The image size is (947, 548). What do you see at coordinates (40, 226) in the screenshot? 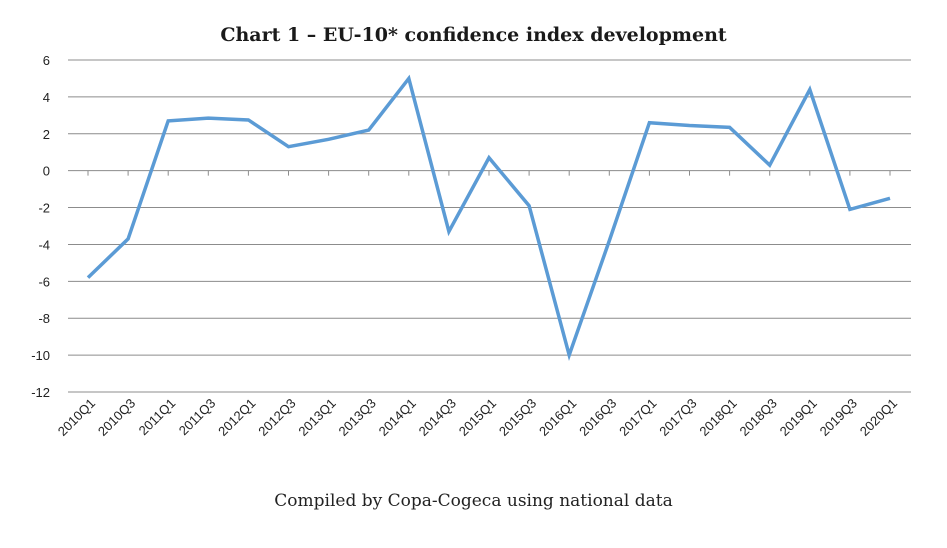
I see `y-axis-ticks: 6 4 2 0 -2 -4 -6 -8 -10 -12` at bounding box center [40, 226].